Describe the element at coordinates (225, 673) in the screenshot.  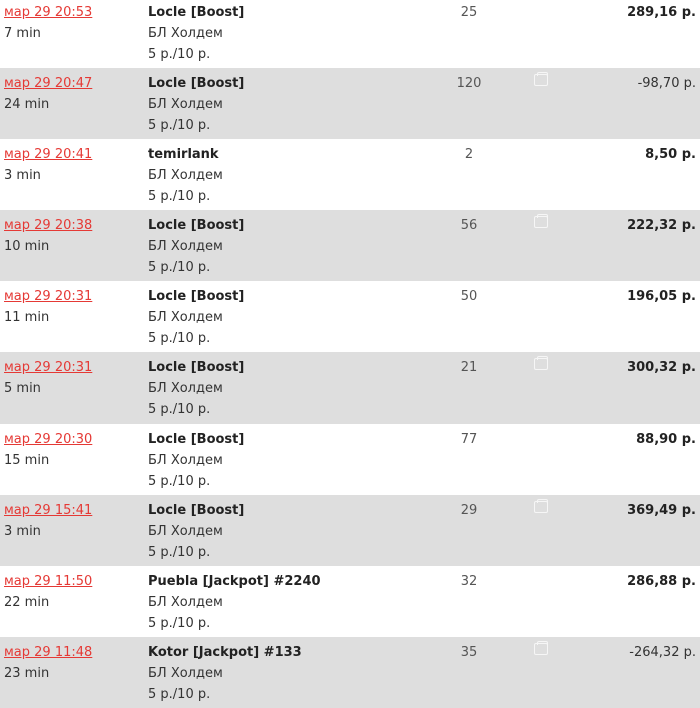
I see `game-cell: Kotor [Jackpot] #133 БЛ Холдем 5 р./10 р.` at that location.